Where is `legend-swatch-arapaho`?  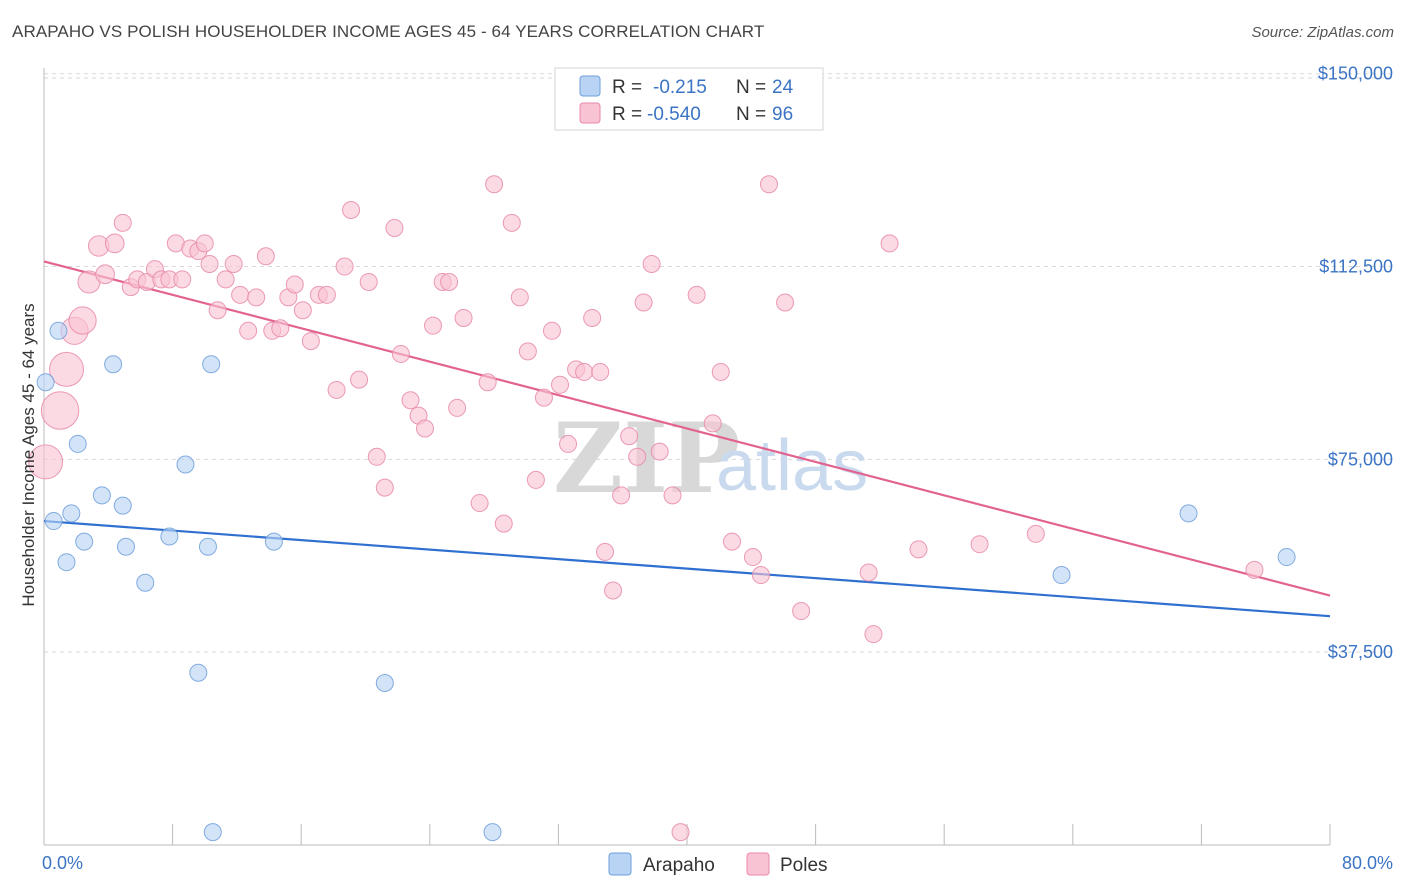 legend-swatch-arapaho is located at coordinates (590, 86).